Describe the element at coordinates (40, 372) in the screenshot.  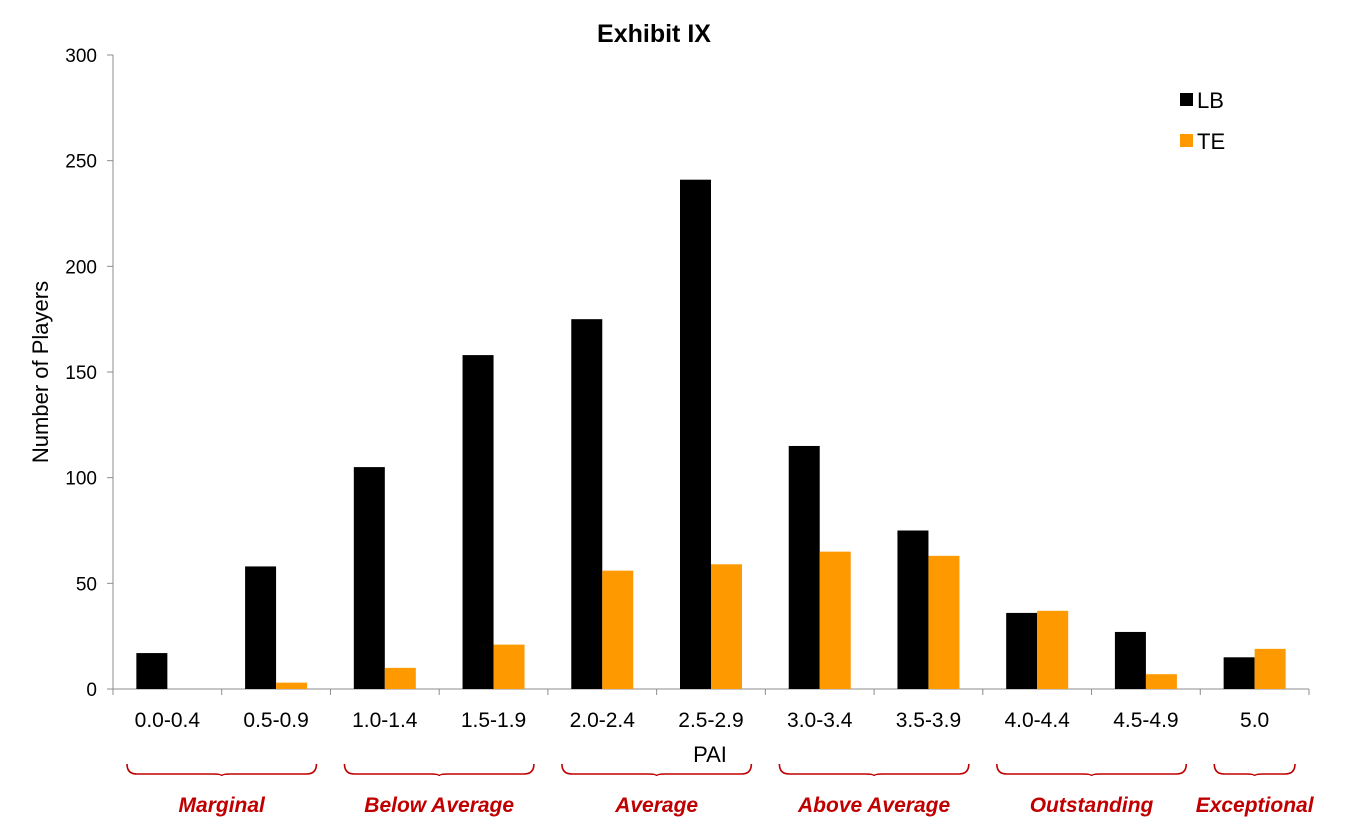
I see `y-axis-label: Number of Players` at that location.